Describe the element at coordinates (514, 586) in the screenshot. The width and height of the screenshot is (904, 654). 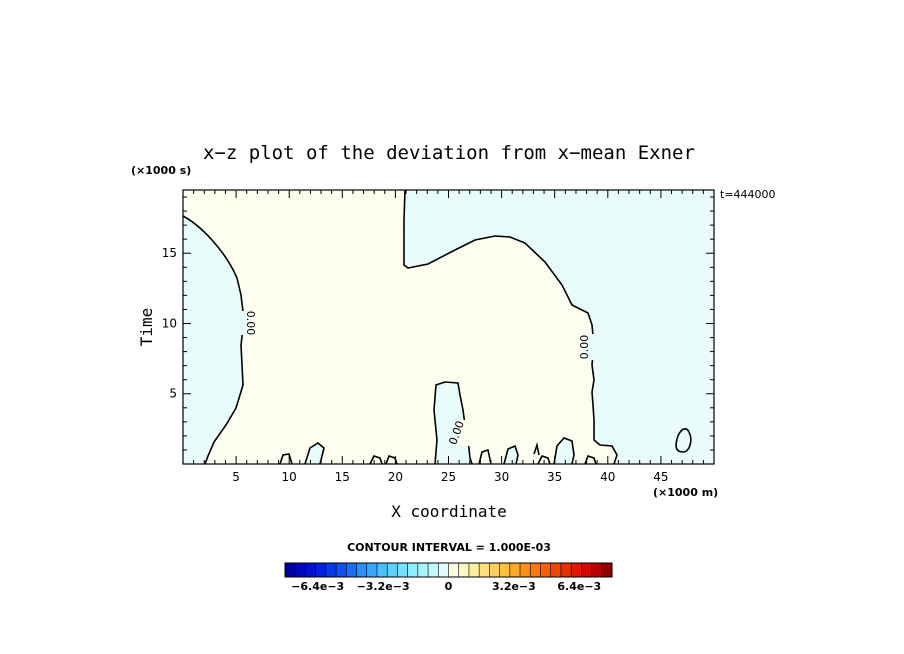
I see `colorbar-tick-label: 3.2e−3` at that location.